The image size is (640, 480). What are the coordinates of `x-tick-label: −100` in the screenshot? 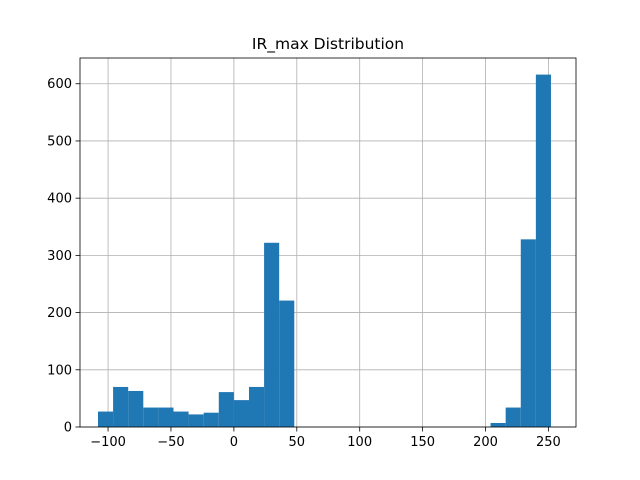 It's located at (108, 442).